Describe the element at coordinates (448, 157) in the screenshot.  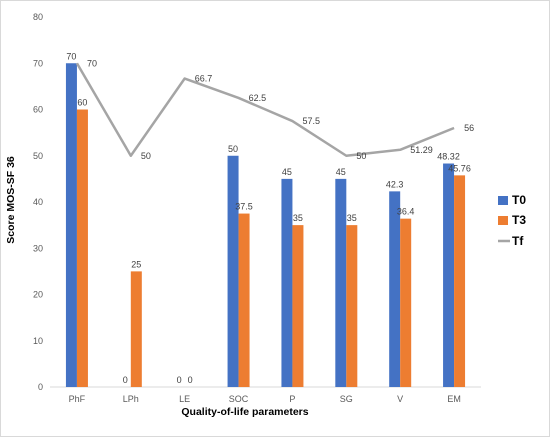
I see `data-label-t0: 48.32` at that location.